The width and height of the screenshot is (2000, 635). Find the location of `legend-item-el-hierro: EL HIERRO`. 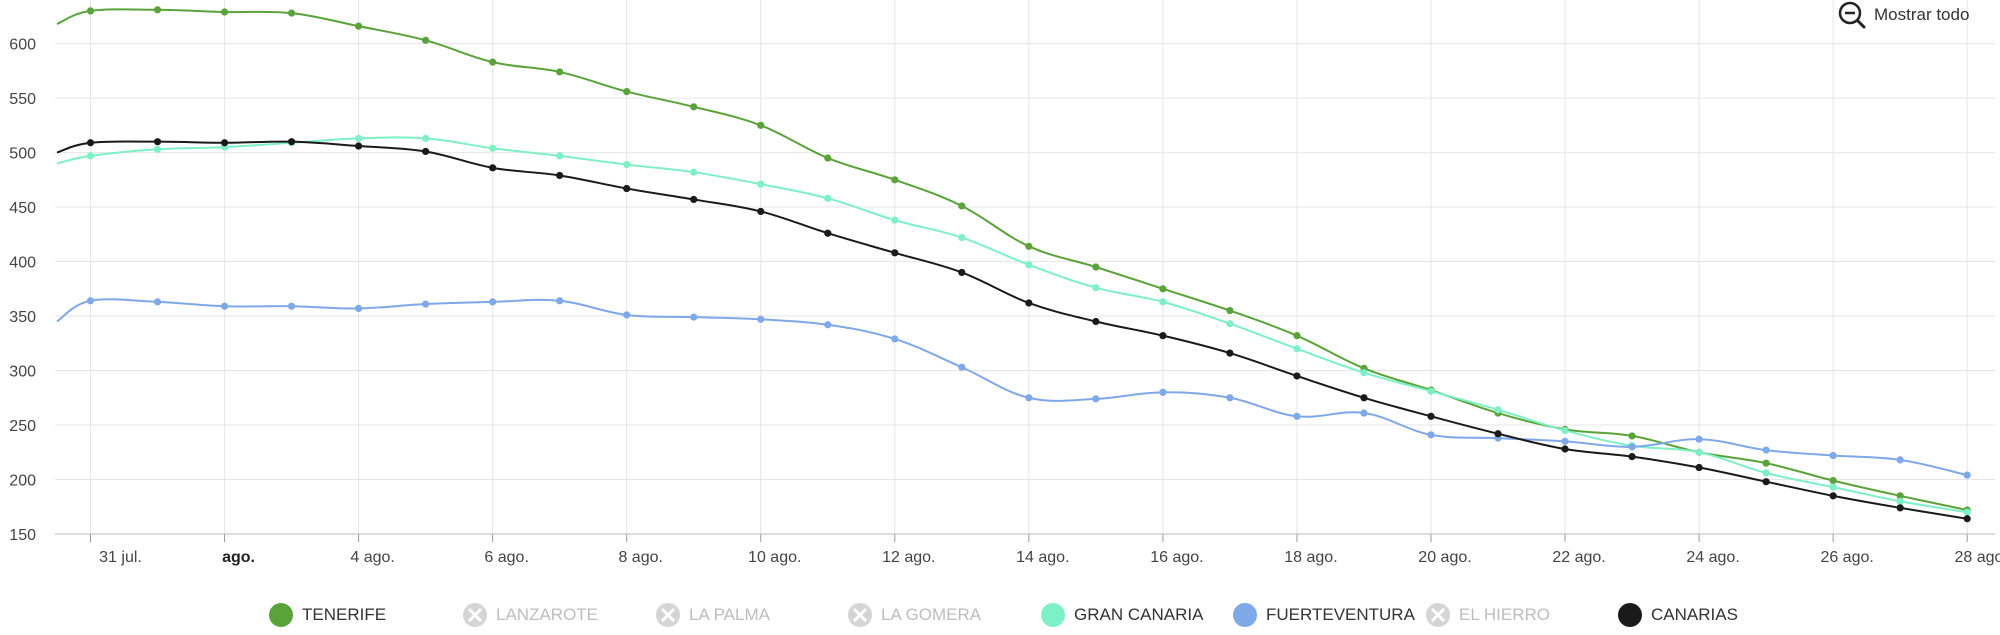

legend-item-el-hierro: EL HIERRO is located at coordinates (1487, 615).